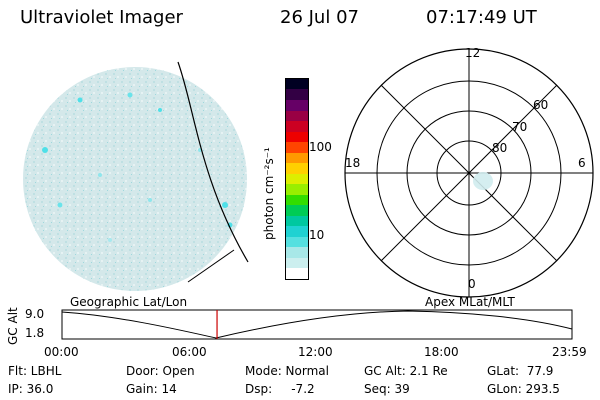 Image resolution: width=600 pixels, height=400 pixels. What do you see at coordinates (569, 352) in the screenshot?
I see `x-tick-2359: 23:59` at bounding box center [569, 352].